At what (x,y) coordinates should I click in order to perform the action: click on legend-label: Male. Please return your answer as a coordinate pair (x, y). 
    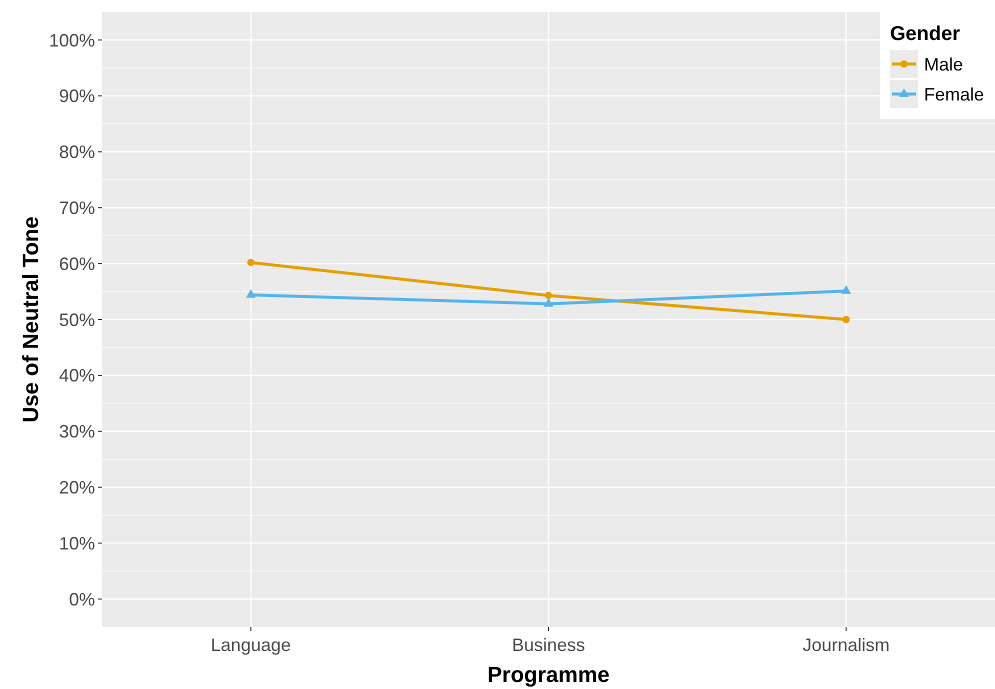
    Looking at the image, I should click on (944, 64).